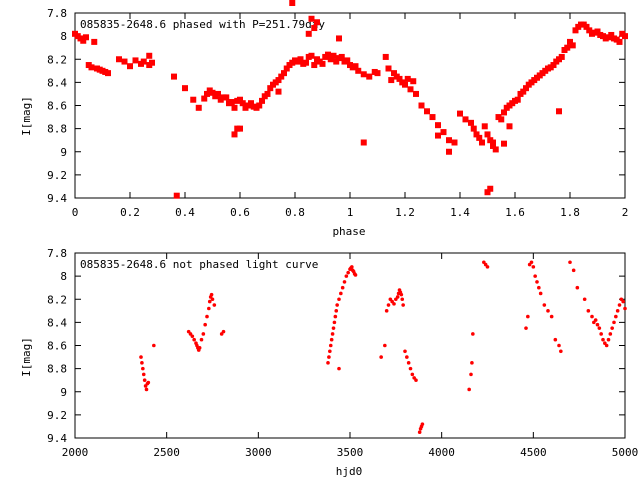 This screenshot has height=484, width=640. I want to click on phased-x-tick-label: 0.4, so click(185, 212).